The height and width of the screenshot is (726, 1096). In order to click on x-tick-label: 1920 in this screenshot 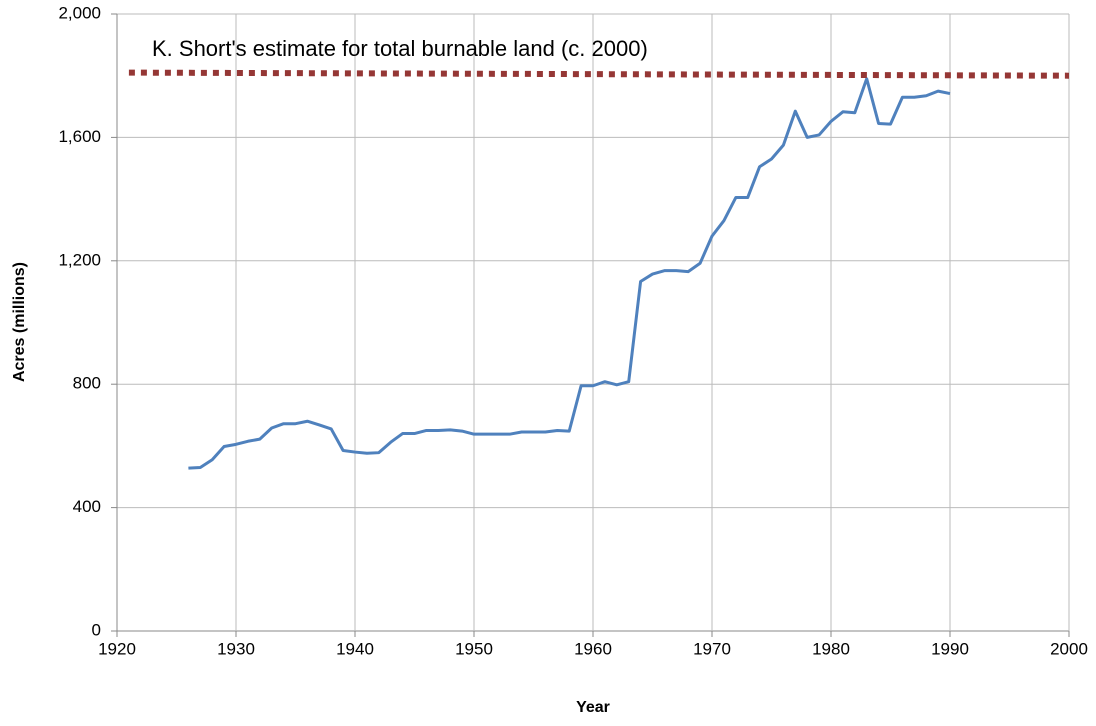, I will do `click(117, 648)`.